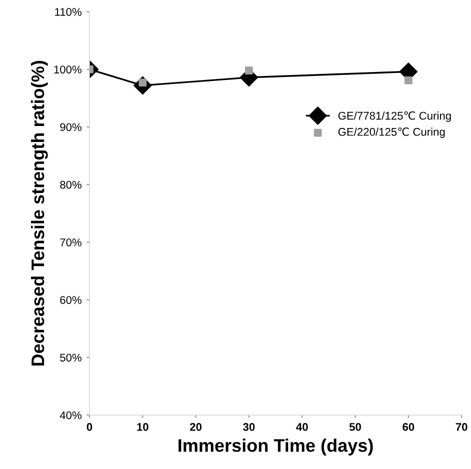  What do you see at coordinates (89, 426) in the screenshot?
I see `x-tick-label: 0` at bounding box center [89, 426].